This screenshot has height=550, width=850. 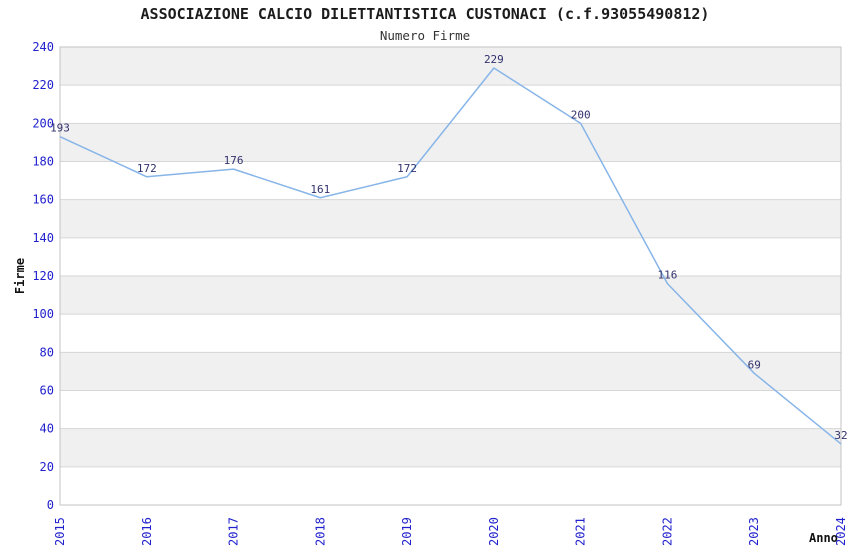 What do you see at coordinates (234, 531) in the screenshot?
I see `x-tick-label: 2017` at bounding box center [234, 531].